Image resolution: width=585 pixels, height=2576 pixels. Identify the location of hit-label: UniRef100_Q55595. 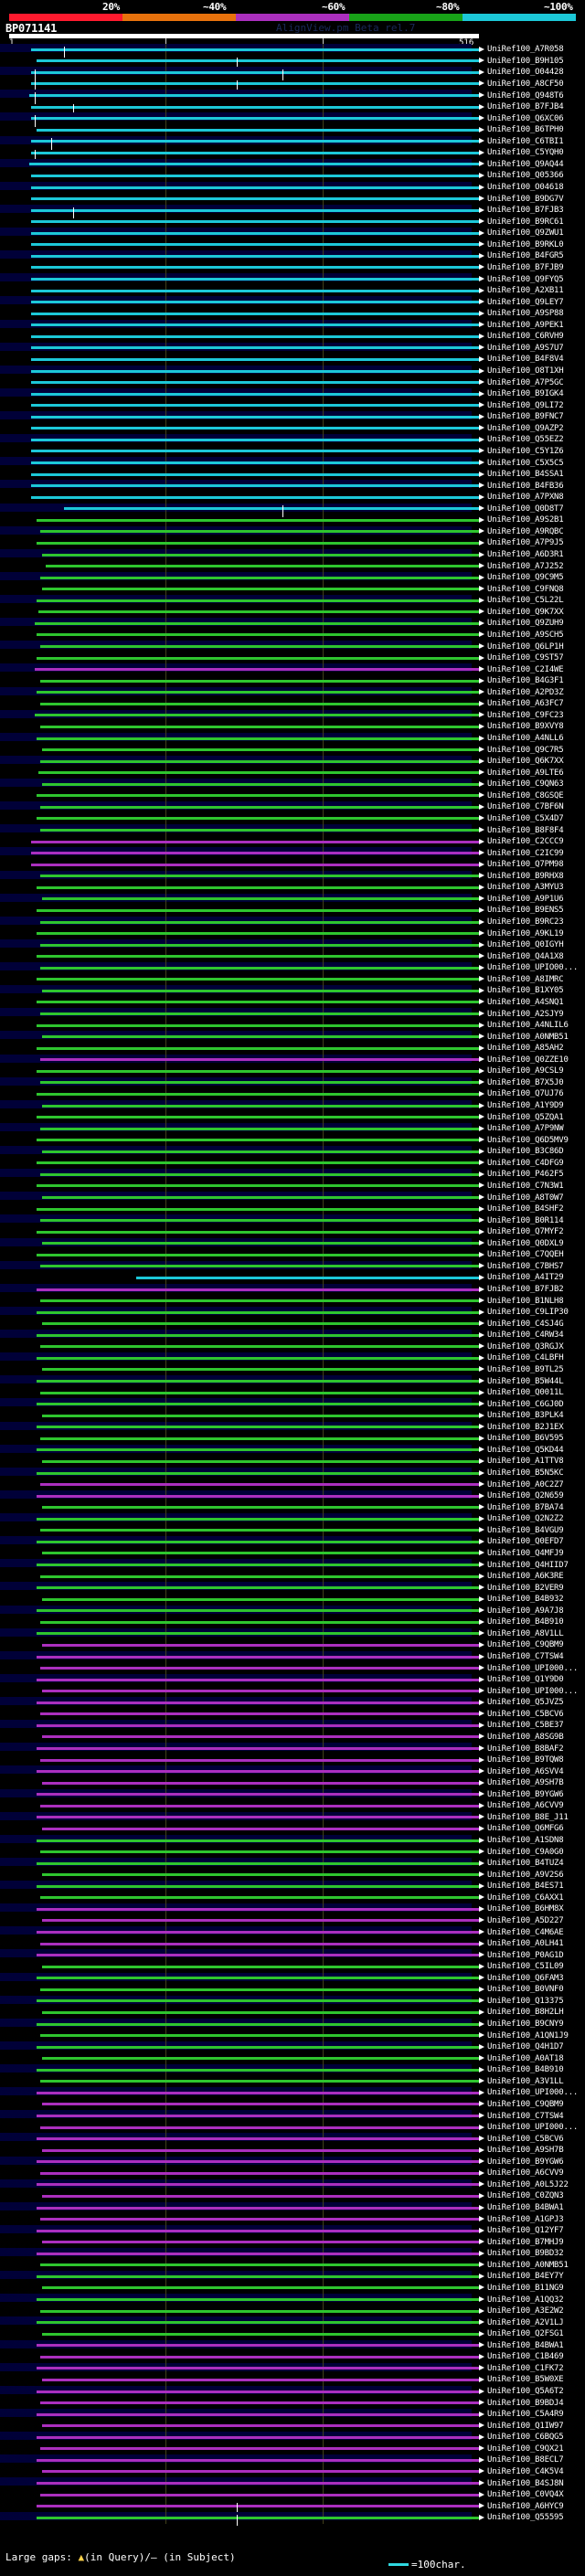
(525, 2518).